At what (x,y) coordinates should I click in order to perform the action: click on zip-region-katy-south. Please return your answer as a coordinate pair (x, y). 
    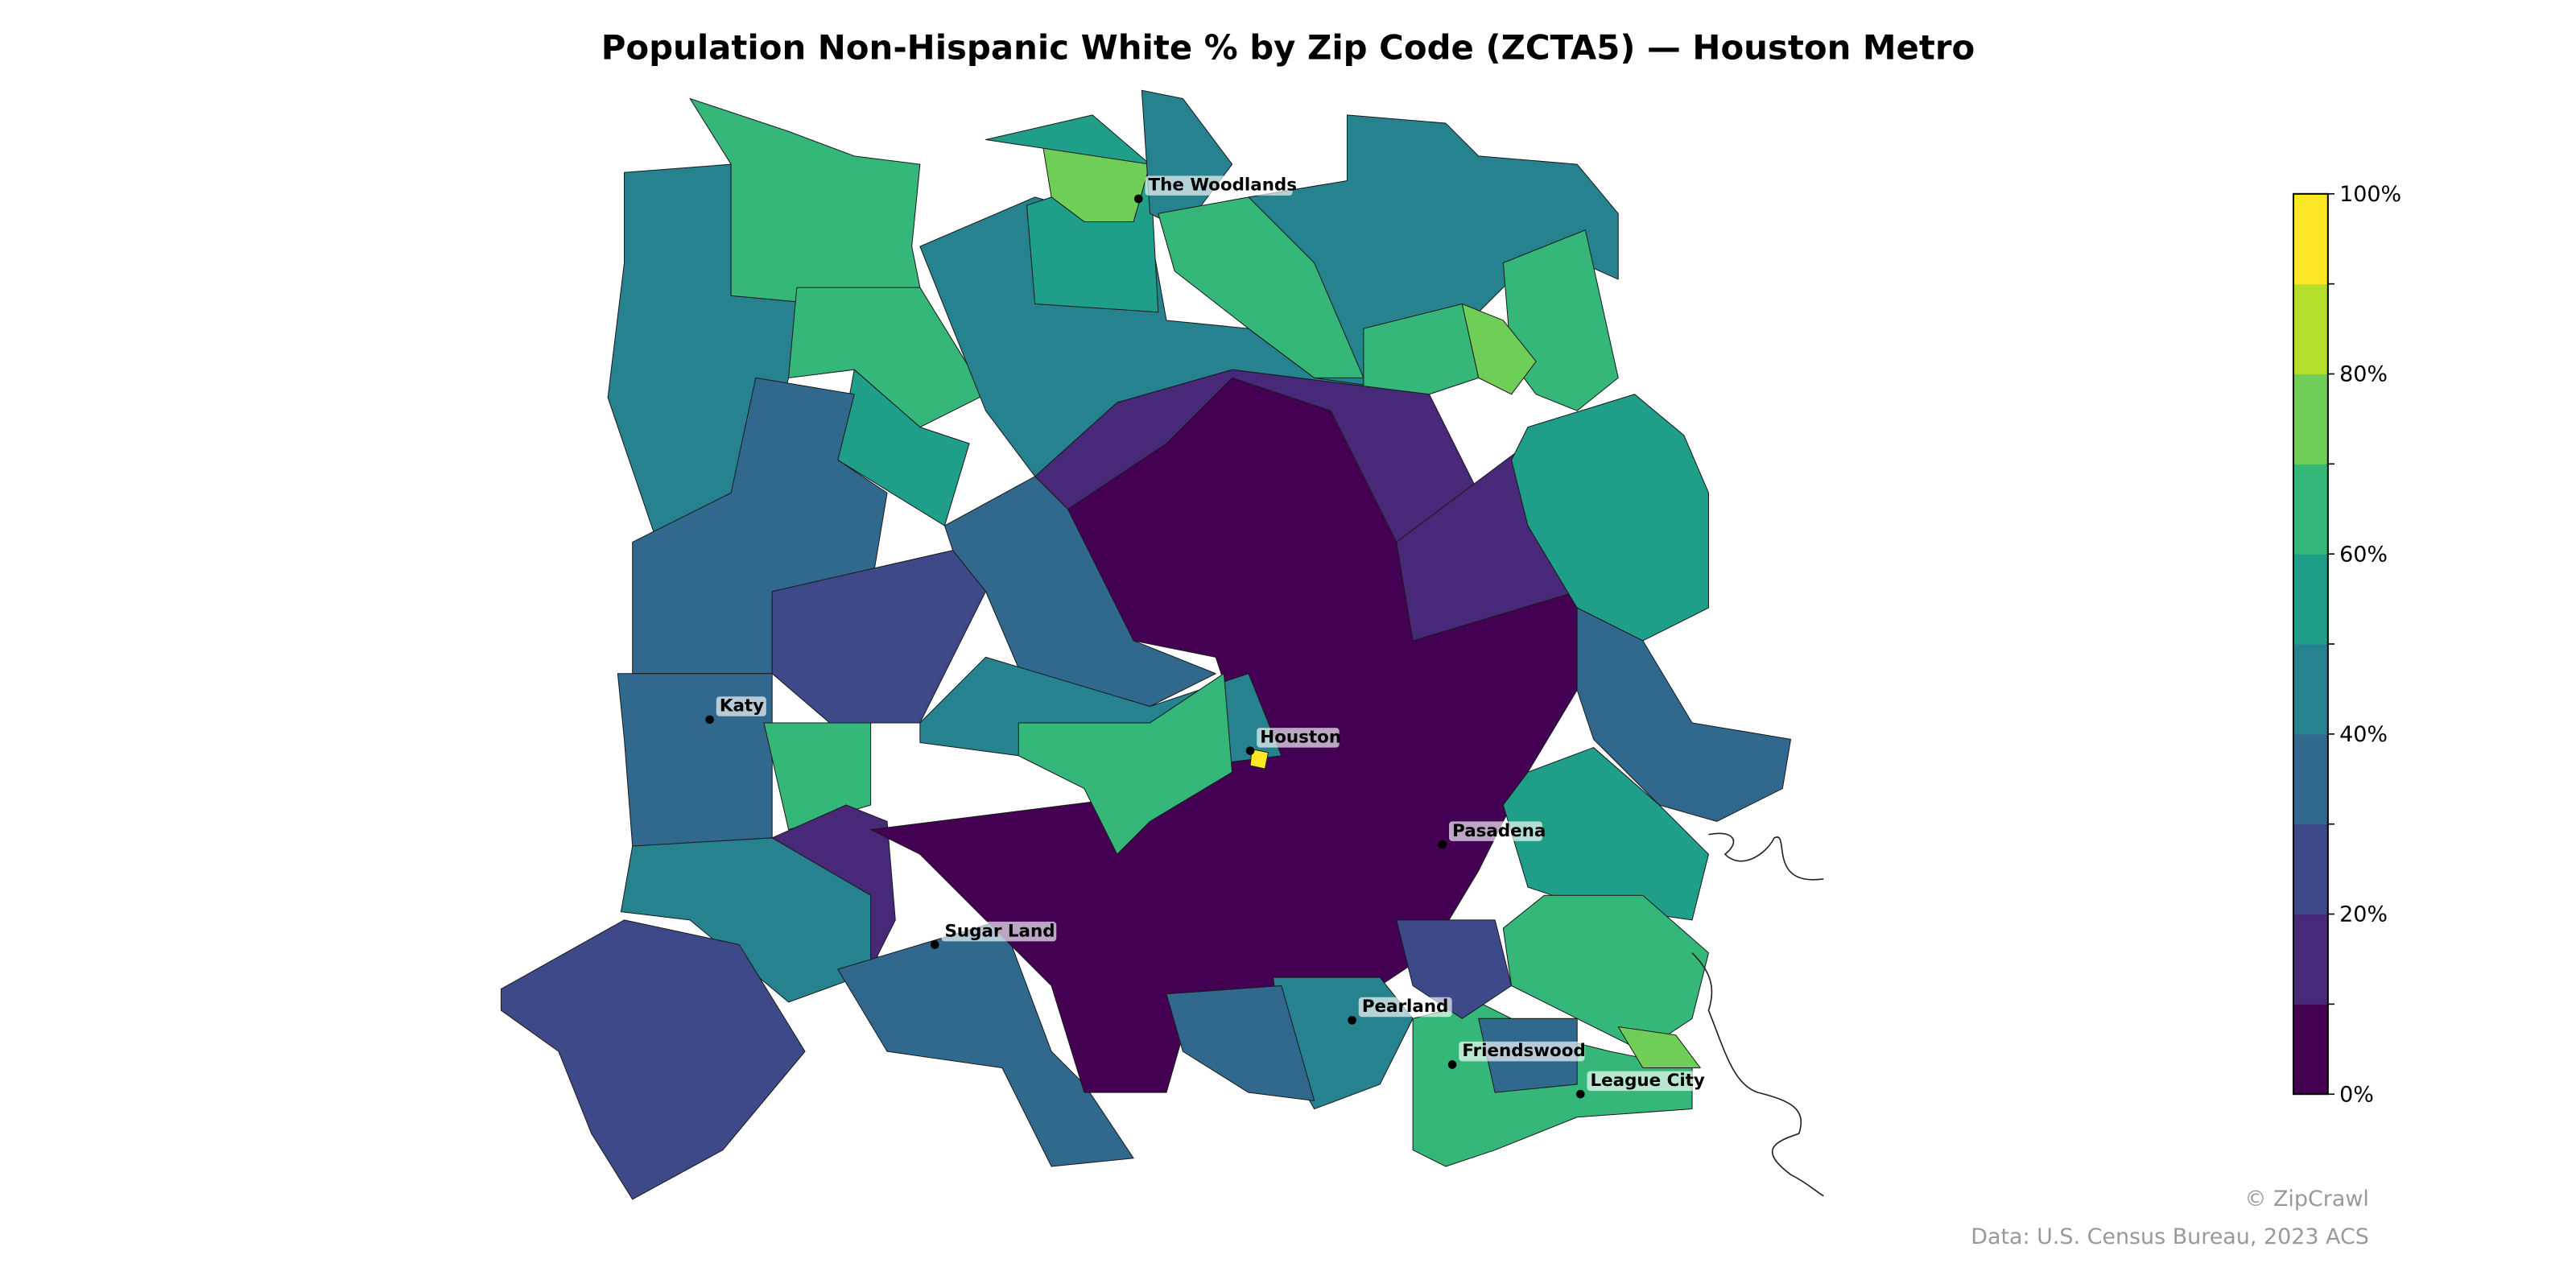
    Looking at the image, I should click on (817, 776).